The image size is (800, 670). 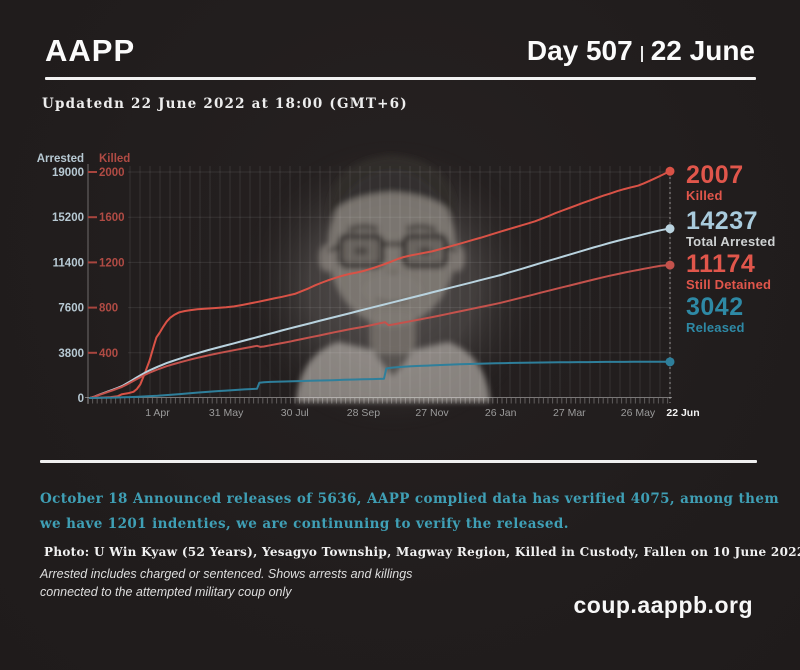 What do you see at coordinates (90, 50) in the screenshot?
I see `aapp-logo: AAPP` at bounding box center [90, 50].